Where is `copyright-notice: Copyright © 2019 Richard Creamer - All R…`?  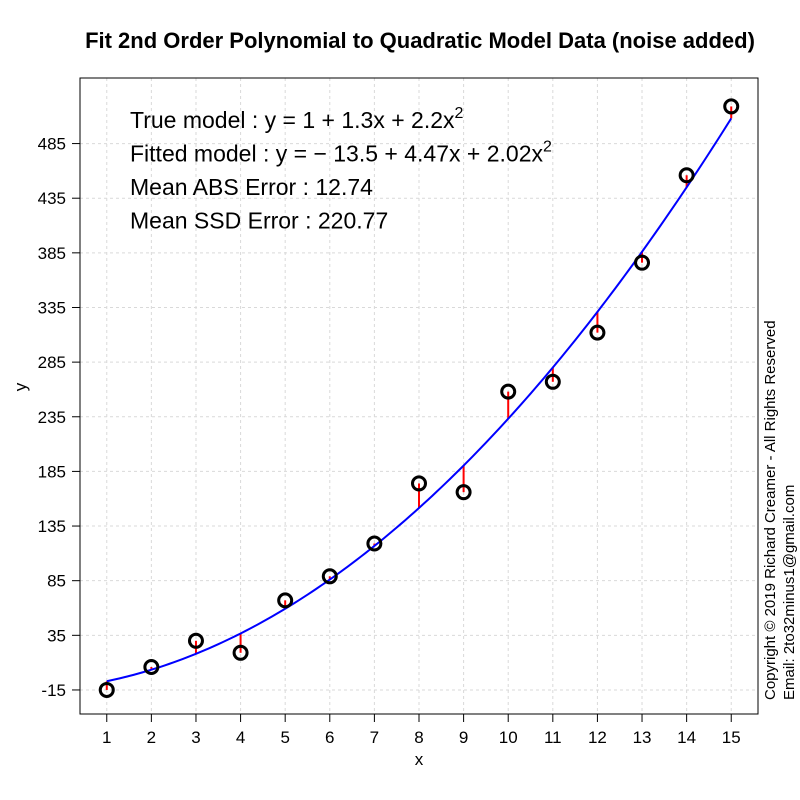
copyright-notice: Copyright © 2019 Richard Creamer - All R… is located at coordinates (770, 510).